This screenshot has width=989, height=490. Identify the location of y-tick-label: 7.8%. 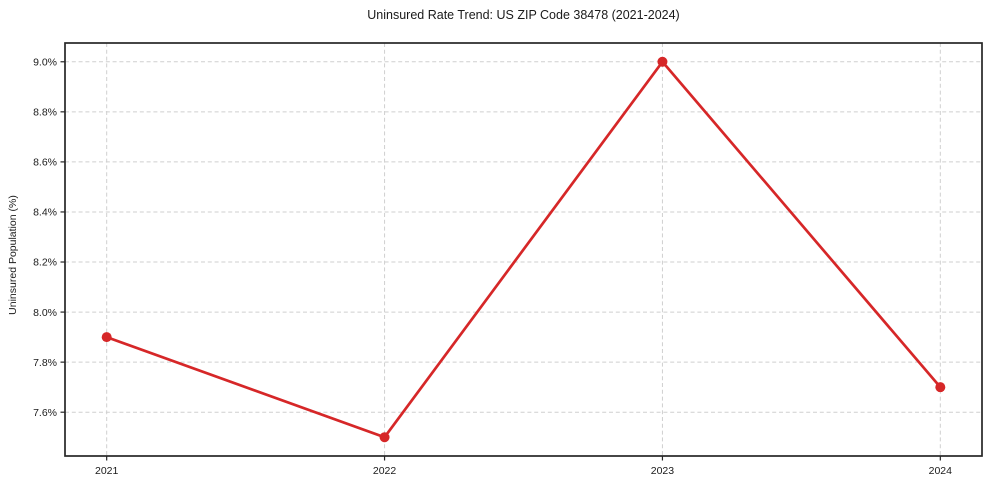
(45, 363).